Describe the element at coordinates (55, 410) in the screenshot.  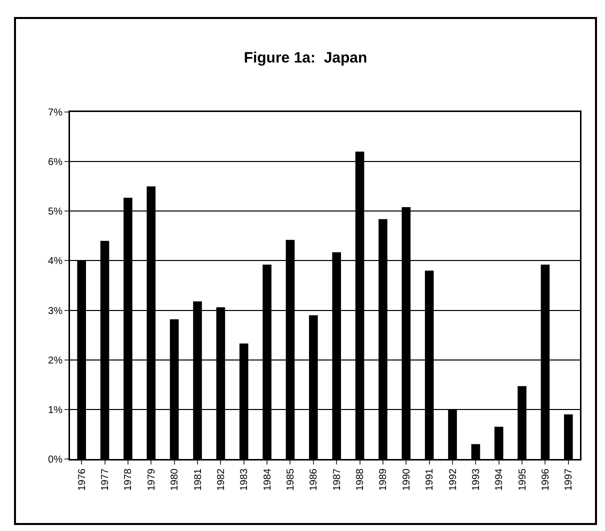
I see `y-tick-label: 1%` at that location.